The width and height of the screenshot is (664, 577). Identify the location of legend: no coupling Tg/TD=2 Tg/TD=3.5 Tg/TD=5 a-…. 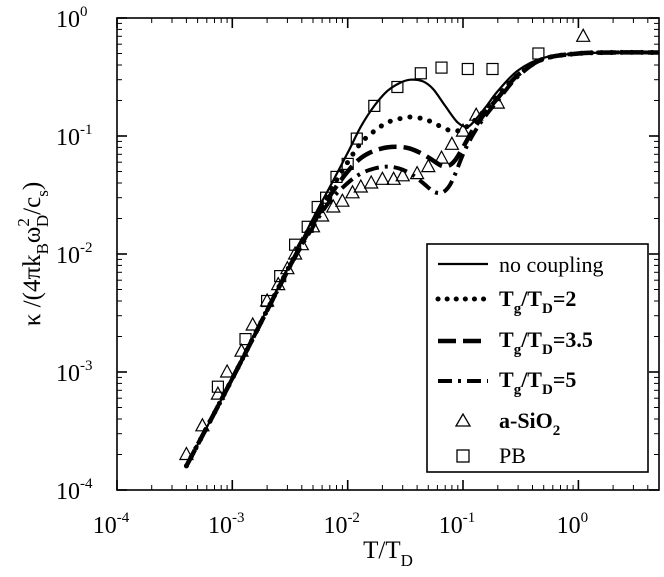
(537, 358).